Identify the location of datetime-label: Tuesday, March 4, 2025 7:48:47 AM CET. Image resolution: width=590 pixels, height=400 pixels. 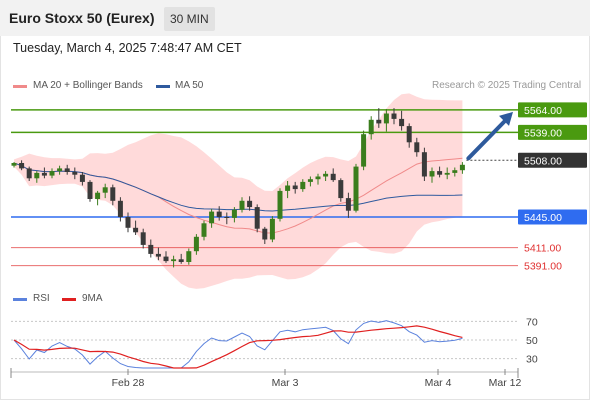
(127, 48).